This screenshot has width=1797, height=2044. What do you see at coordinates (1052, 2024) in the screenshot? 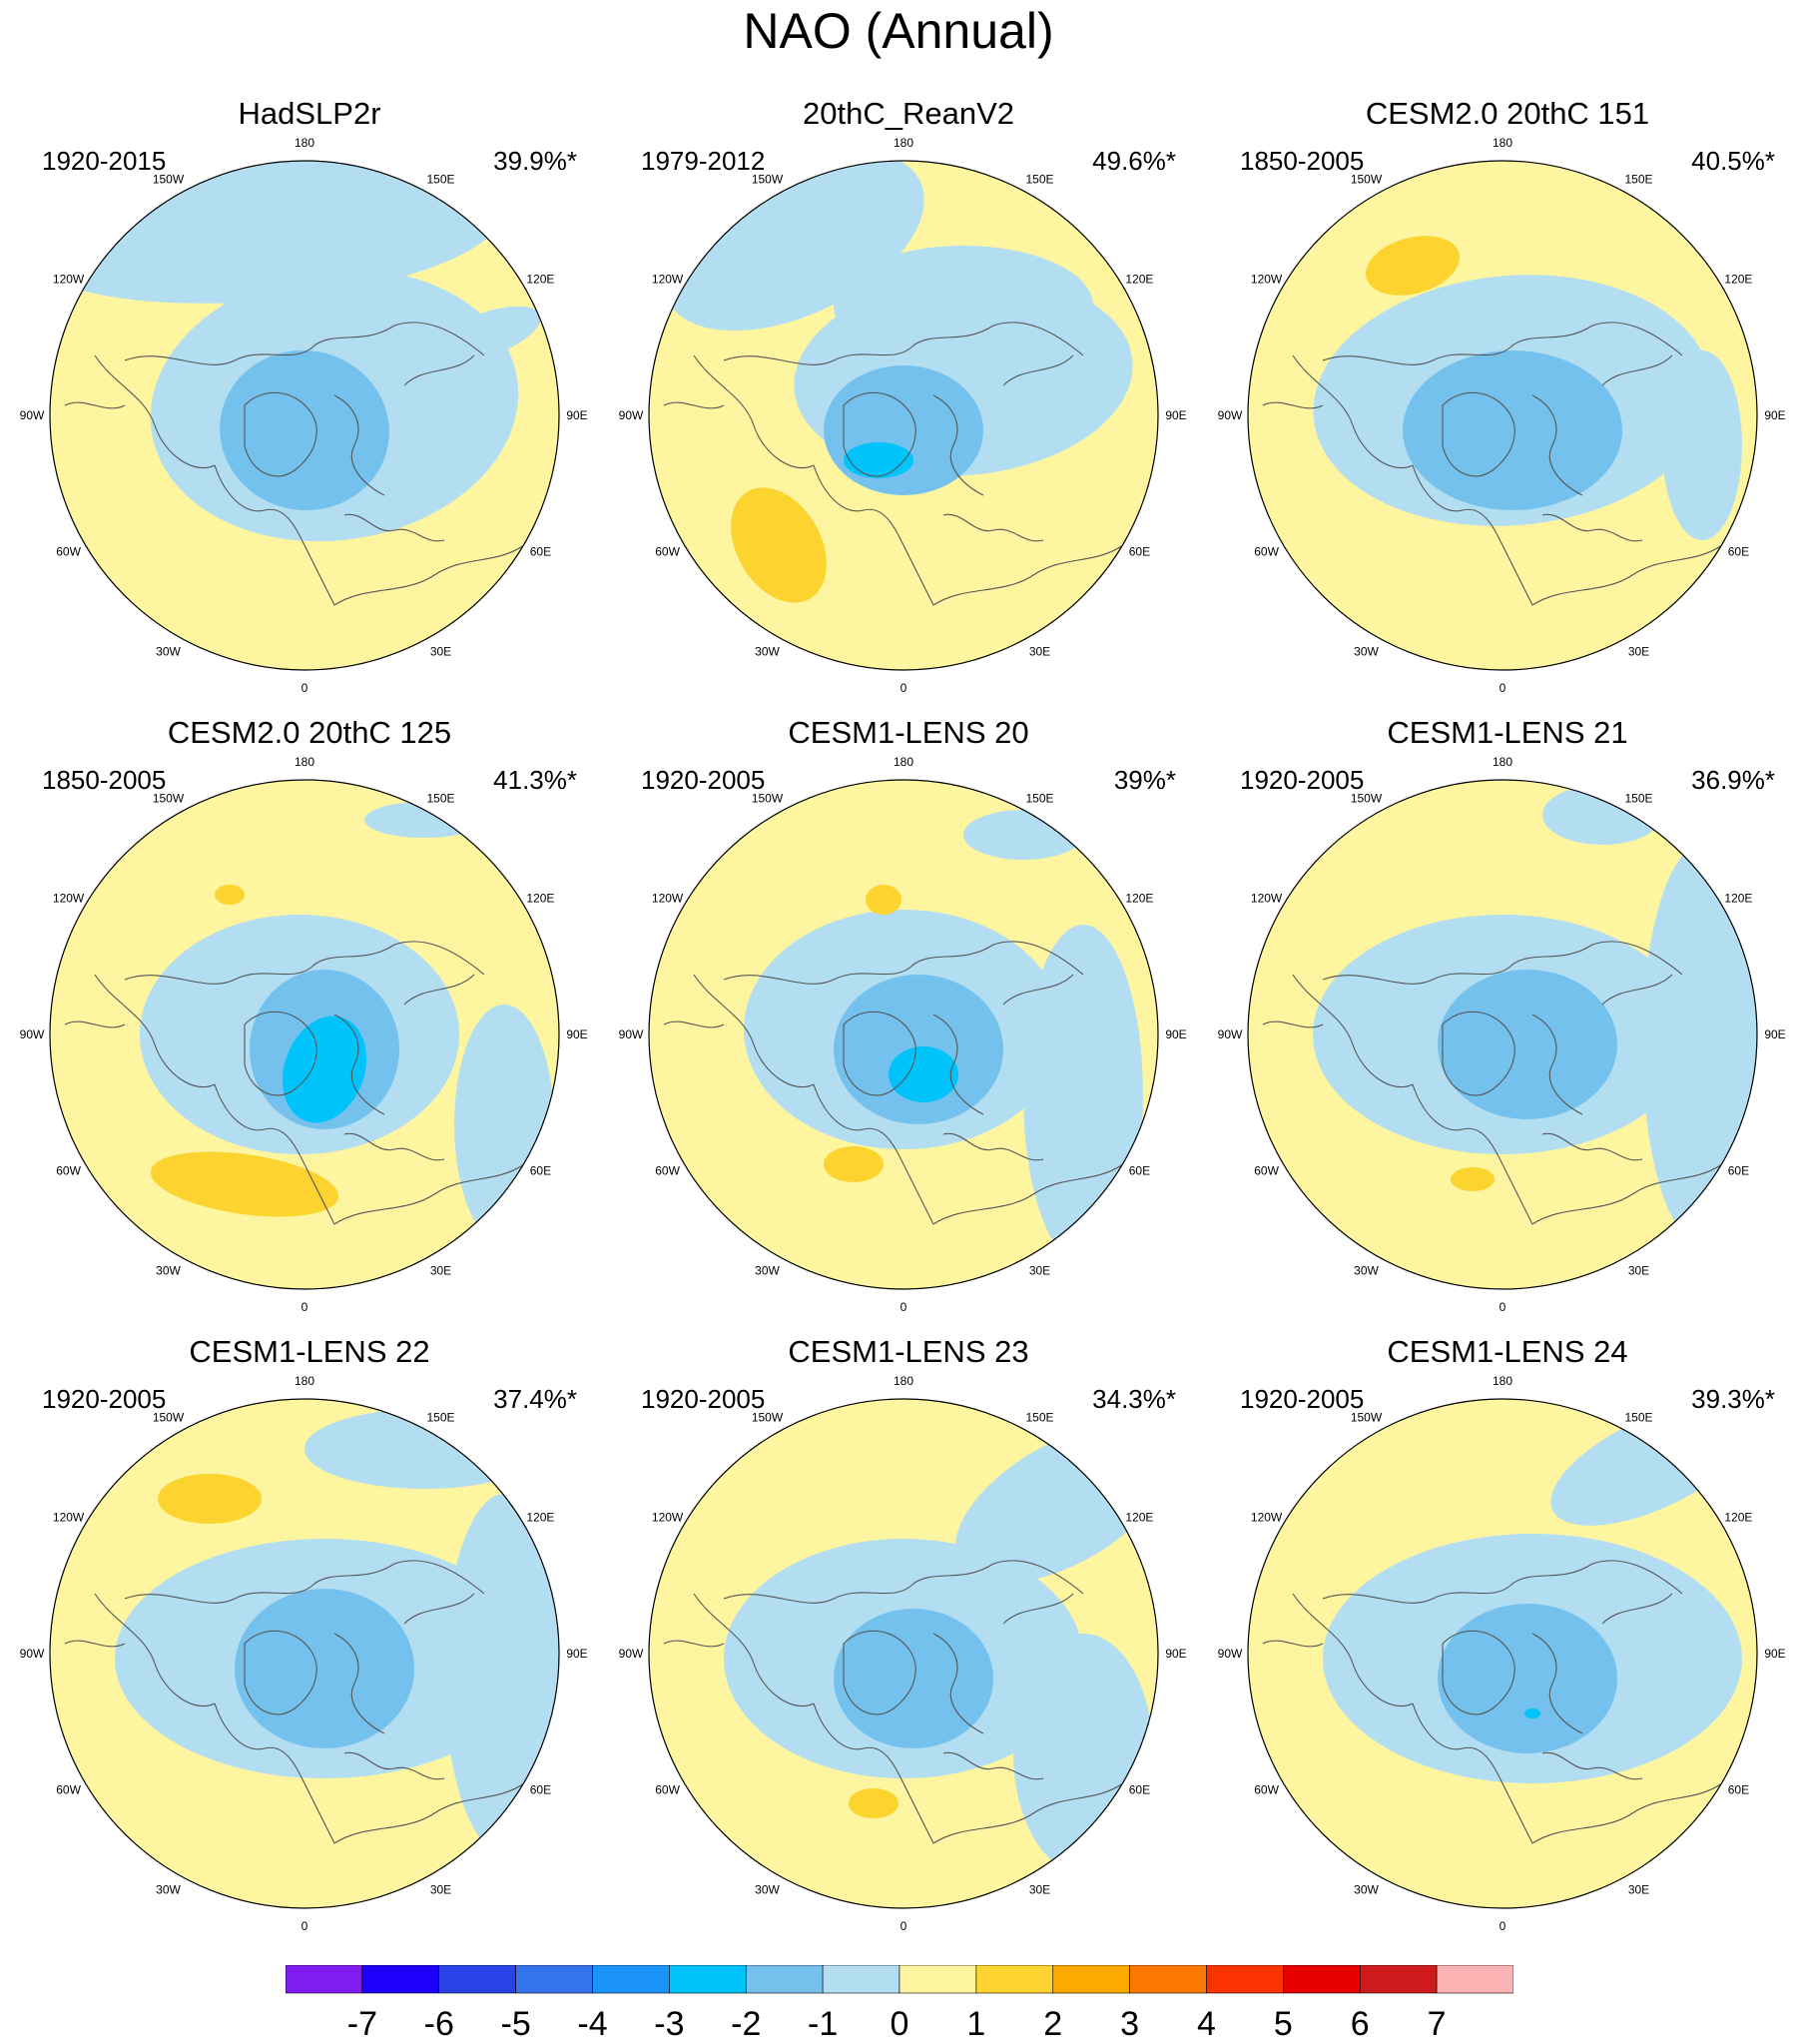
I see `colorbar-label: 2` at bounding box center [1052, 2024].